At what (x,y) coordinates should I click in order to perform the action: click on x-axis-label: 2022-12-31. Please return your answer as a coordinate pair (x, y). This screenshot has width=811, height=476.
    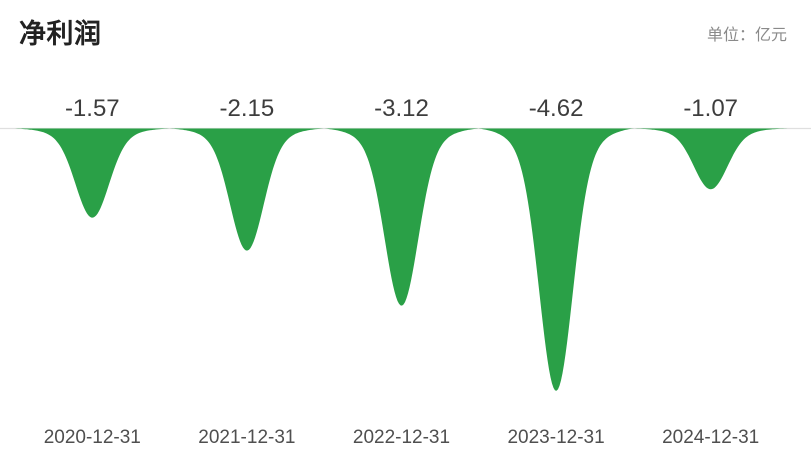
    Looking at the image, I should click on (401, 437).